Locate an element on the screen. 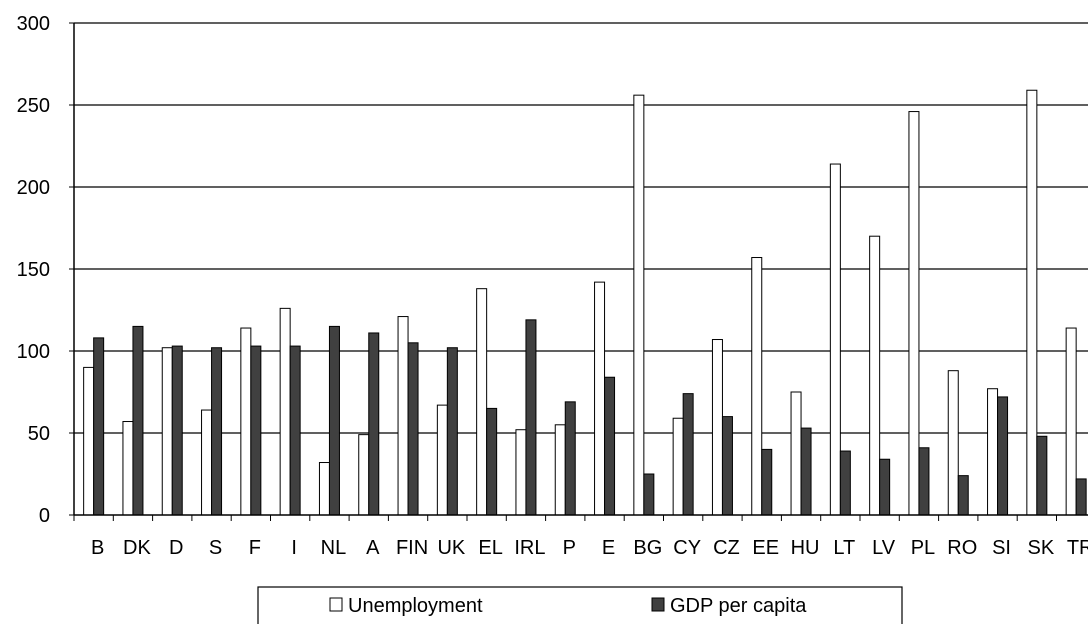 The height and width of the screenshot is (624, 1088). x-tick-label-pl: PL is located at coordinates (923, 548).